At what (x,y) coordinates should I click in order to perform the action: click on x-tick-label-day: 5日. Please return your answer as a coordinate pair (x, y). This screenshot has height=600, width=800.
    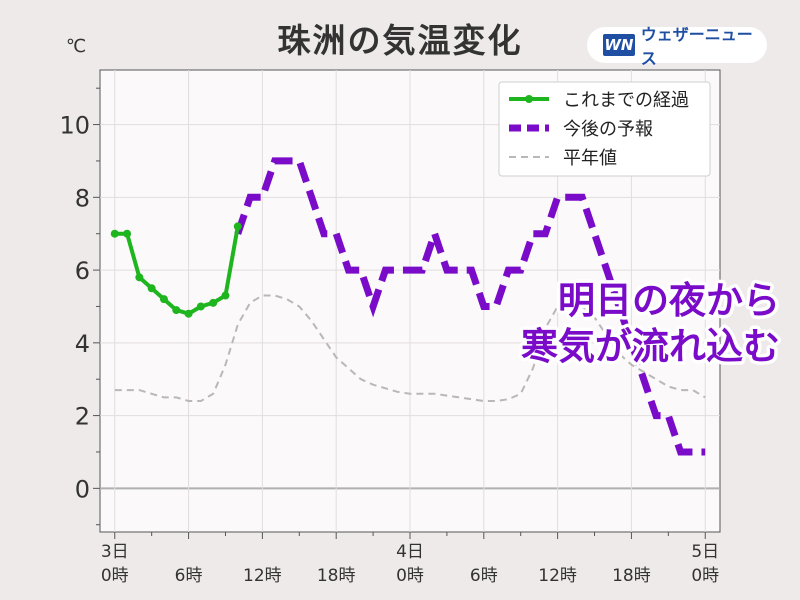
    Looking at the image, I should click on (705, 552).